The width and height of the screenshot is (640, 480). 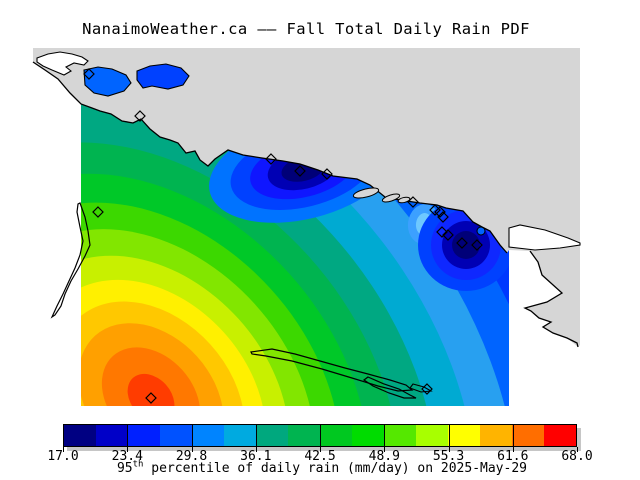 What do you see at coordinates (421, 388) in the screenshot?
I see `islet-outline-small` at bounding box center [421, 388].